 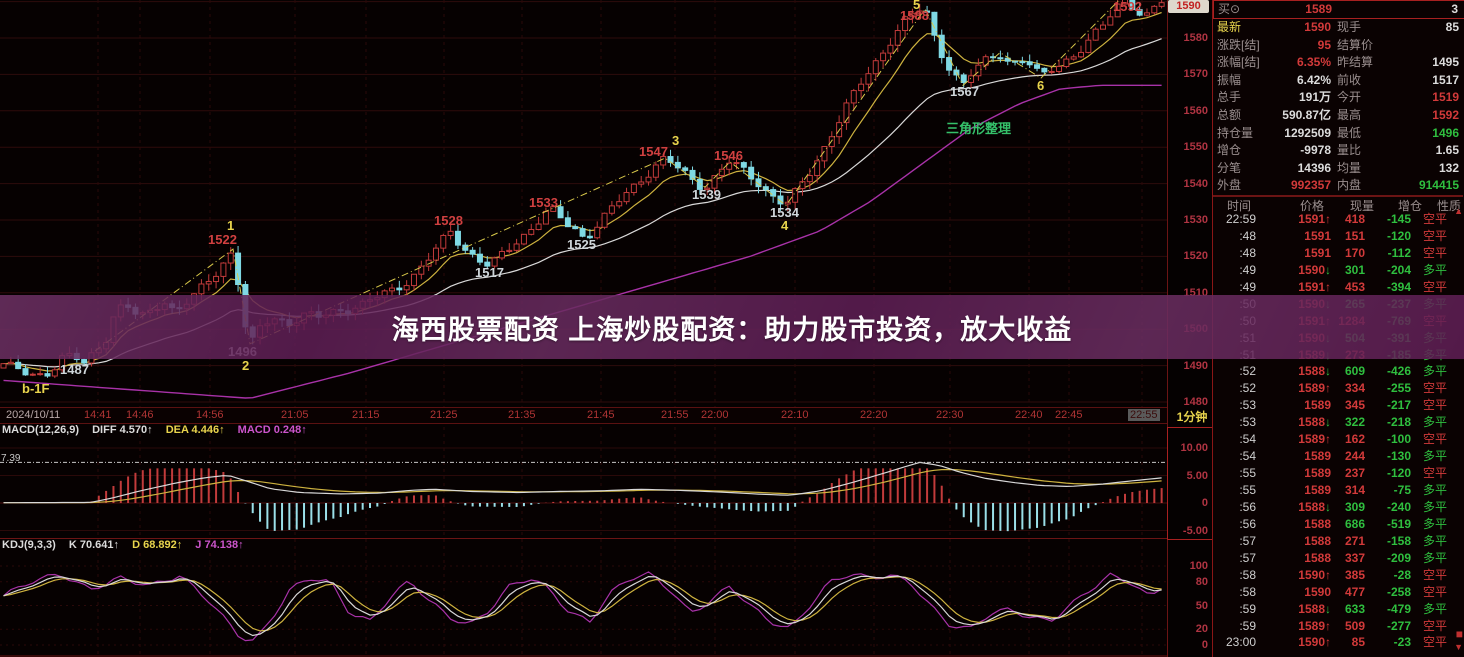 I want to click on quote-label: 最高, so click(x=1349, y=115).